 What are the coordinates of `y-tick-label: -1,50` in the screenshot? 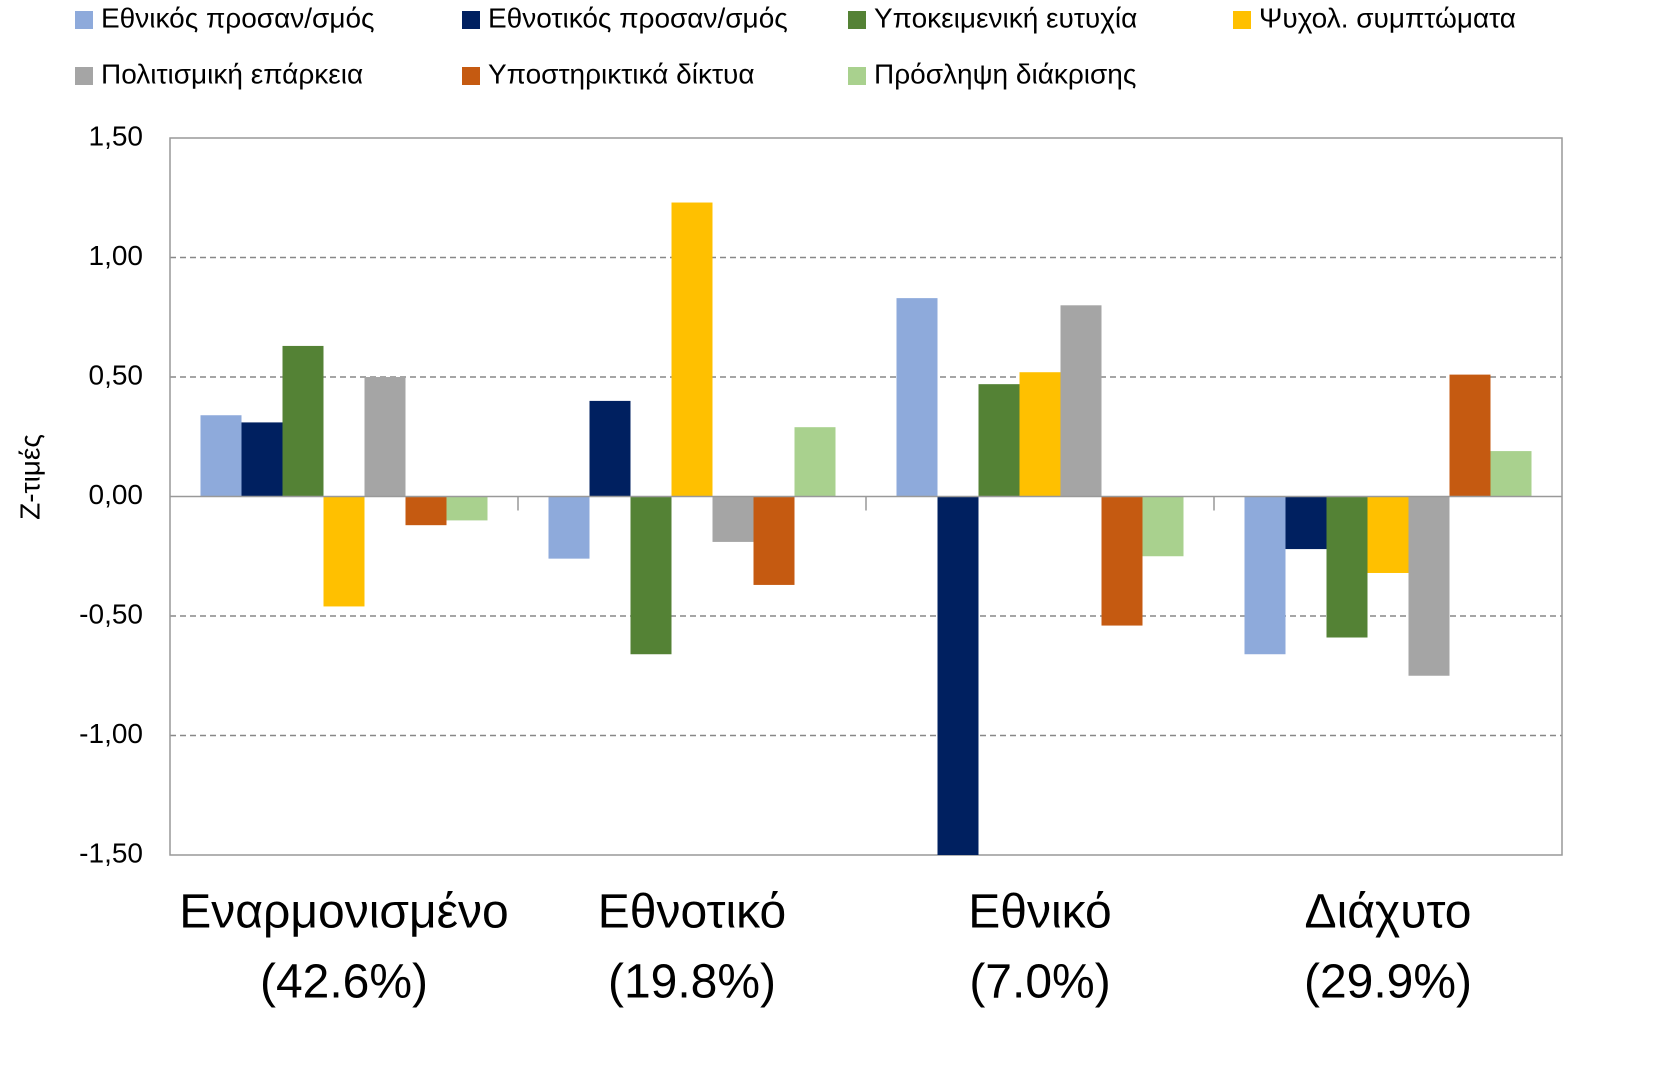 It's located at (111, 852).